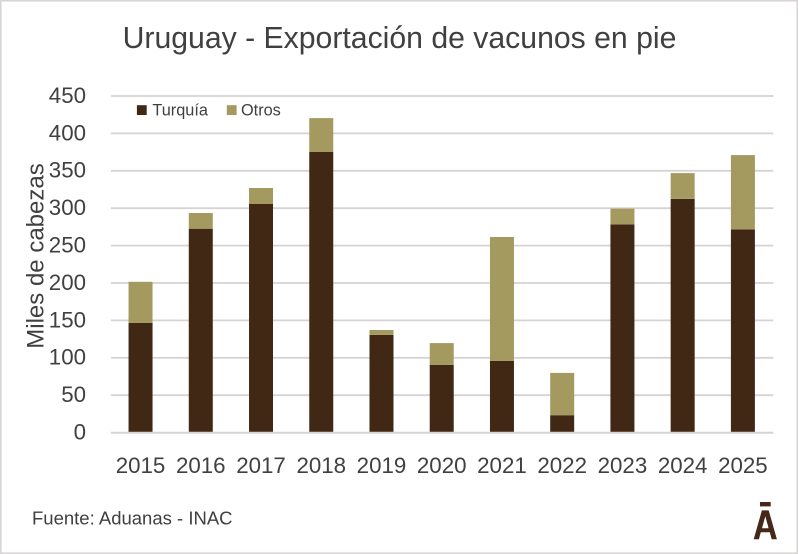  Describe the element at coordinates (67, 170) in the screenshot. I see `svg-text: 350` at that location.